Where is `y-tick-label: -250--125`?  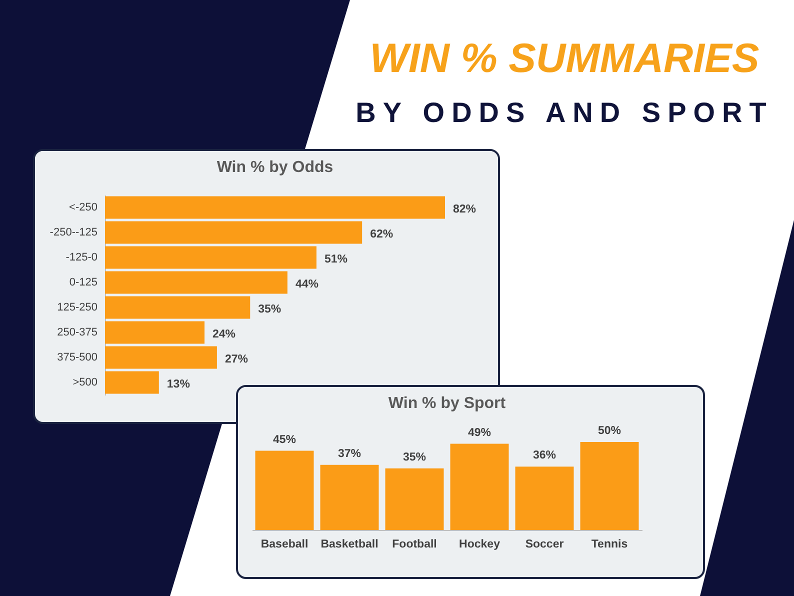 y-tick-label: -250--125 is located at coordinates (74, 232).